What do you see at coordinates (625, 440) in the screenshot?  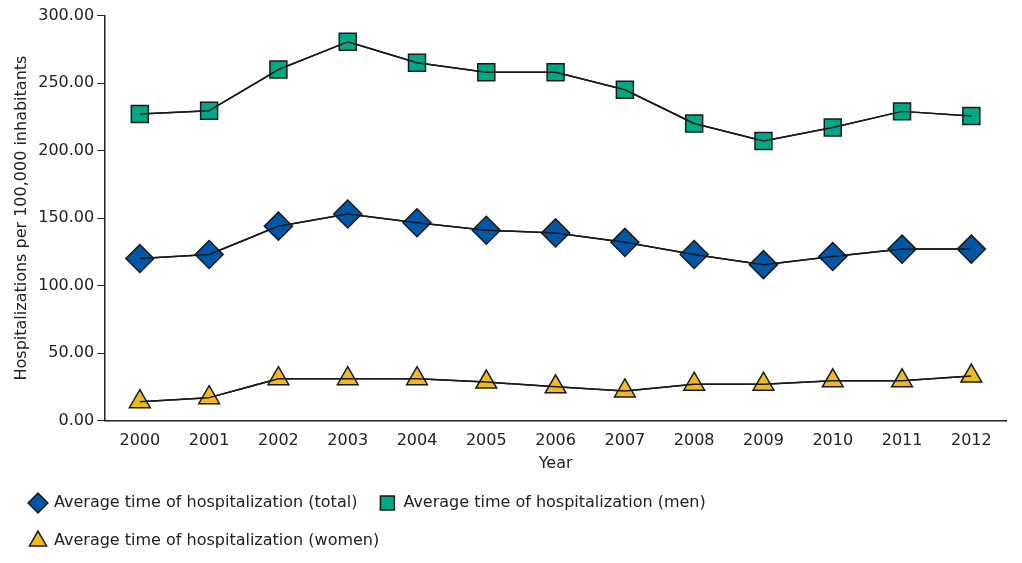 I see `x-tick-label: 2007` at bounding box center [625, 440].